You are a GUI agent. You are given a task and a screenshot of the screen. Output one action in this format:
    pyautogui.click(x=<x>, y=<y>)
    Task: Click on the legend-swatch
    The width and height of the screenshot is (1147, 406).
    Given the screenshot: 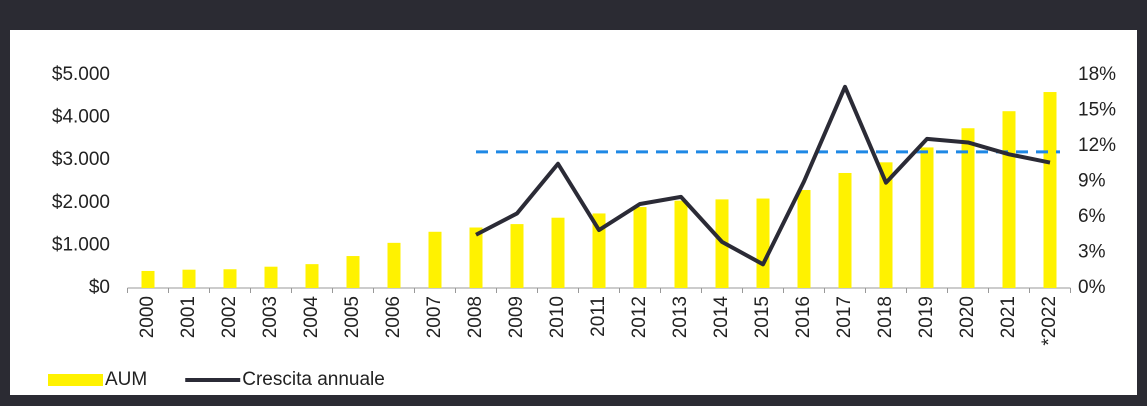 What is the action you would take?
    pyautogui.click(x=75, y=380)
    